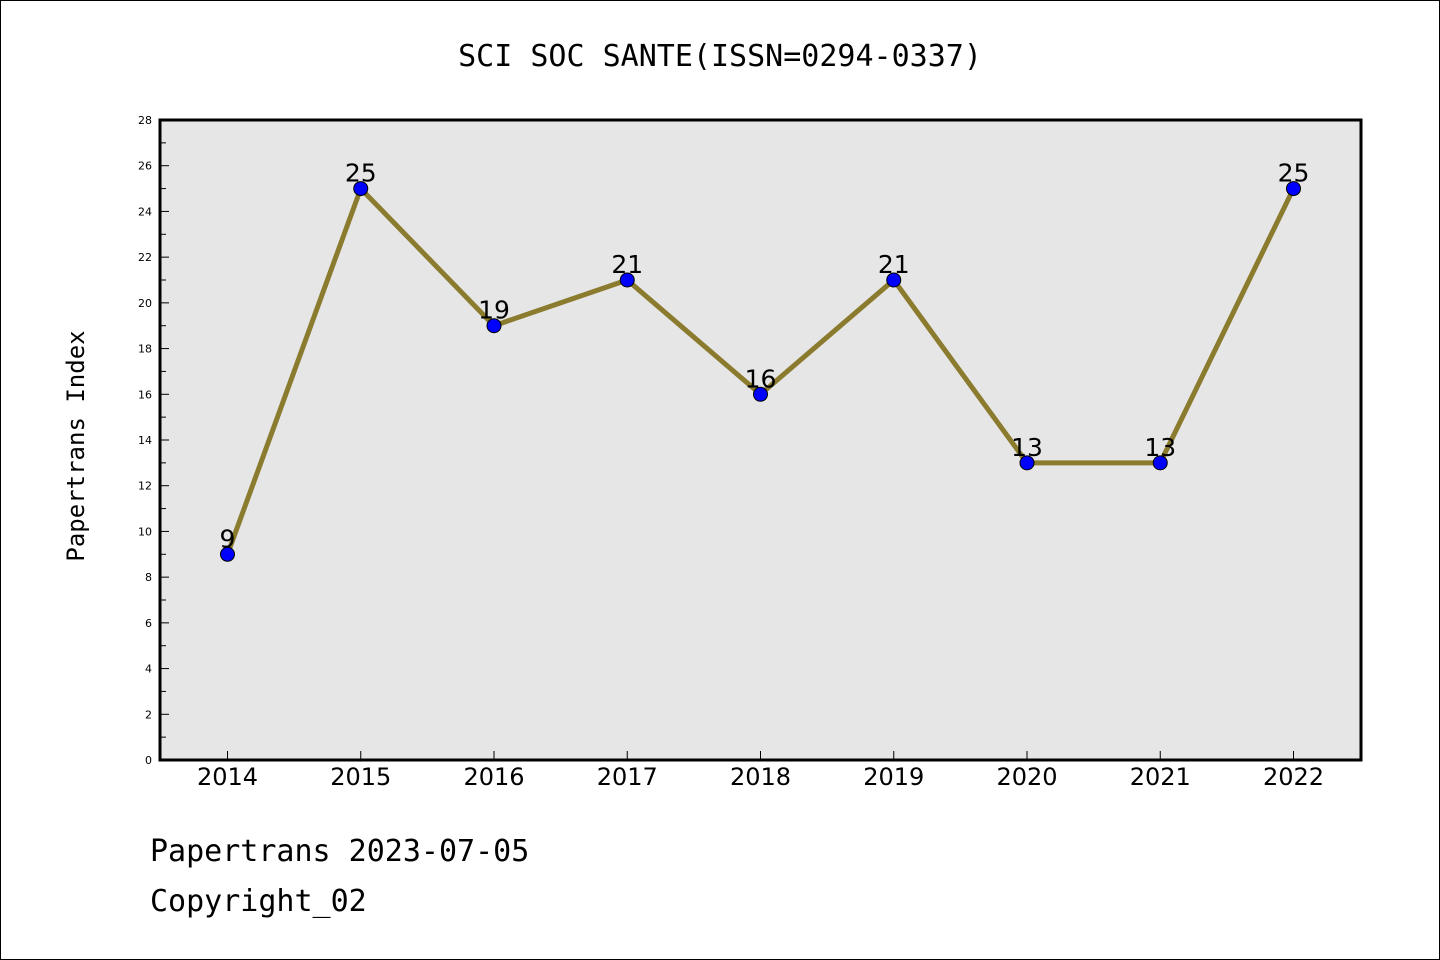 This screenshot has height=960, width=1440. I want to click on x-axis-ticks: 2014 2015 2016 2017 2018 2019 2020 2021 2022, so click(760, 771).